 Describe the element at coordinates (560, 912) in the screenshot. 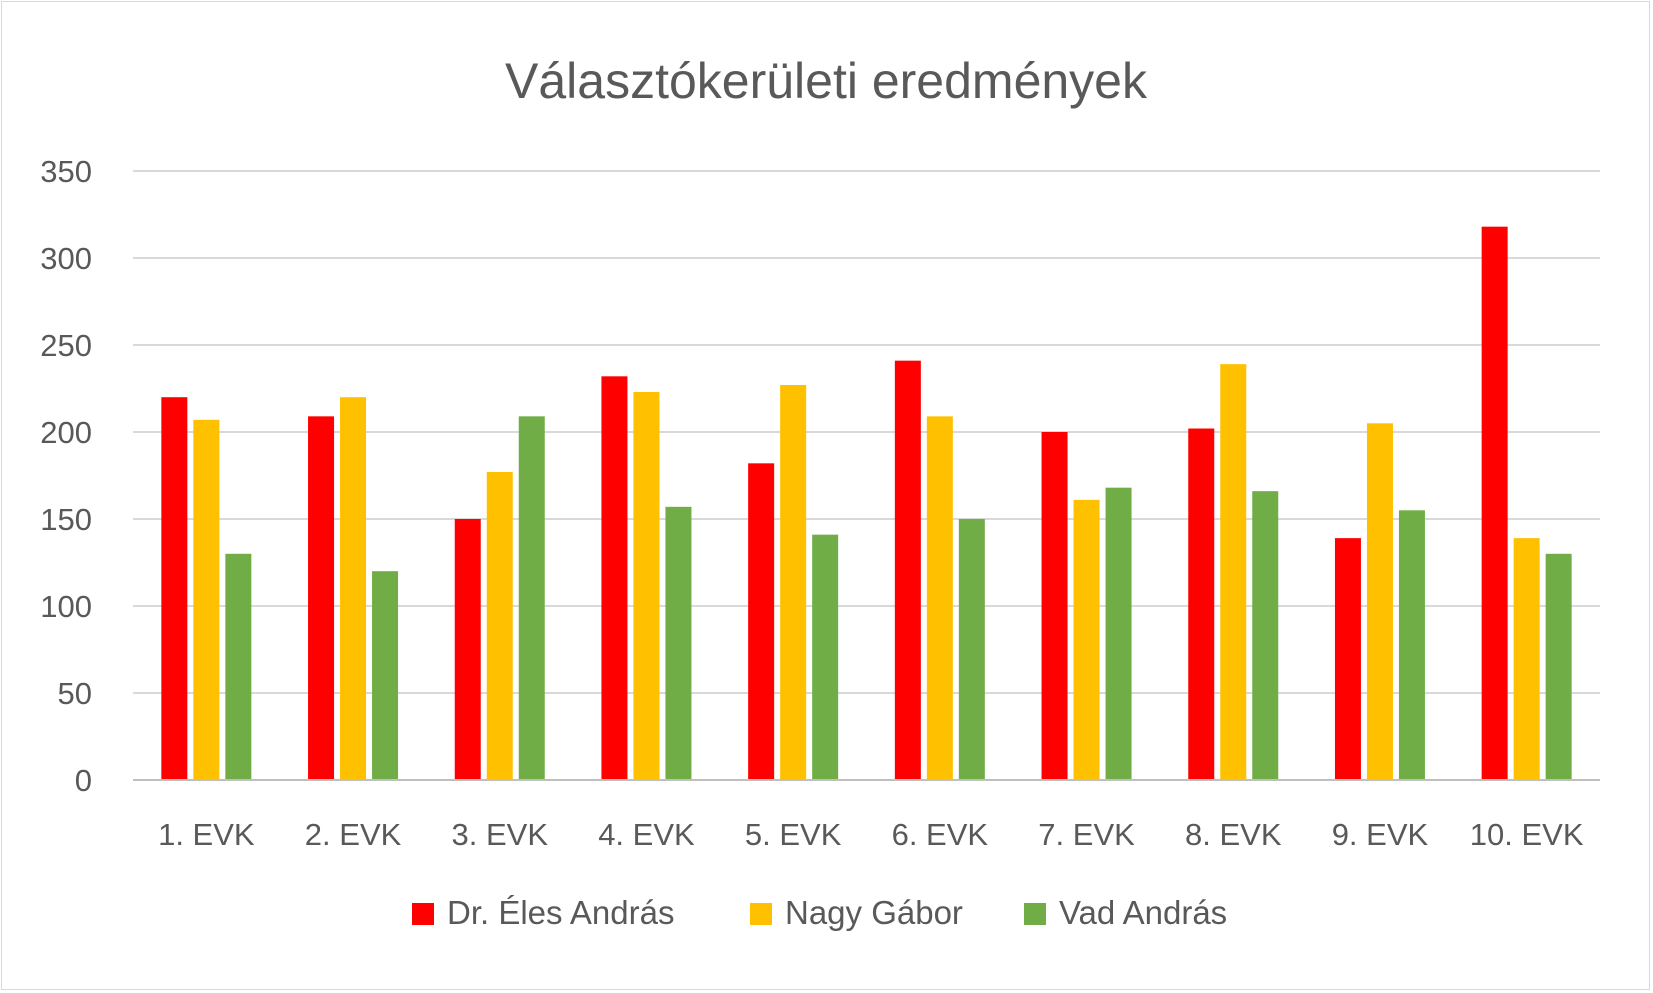

I see `legend-label: Dr. Éles András` at that location.